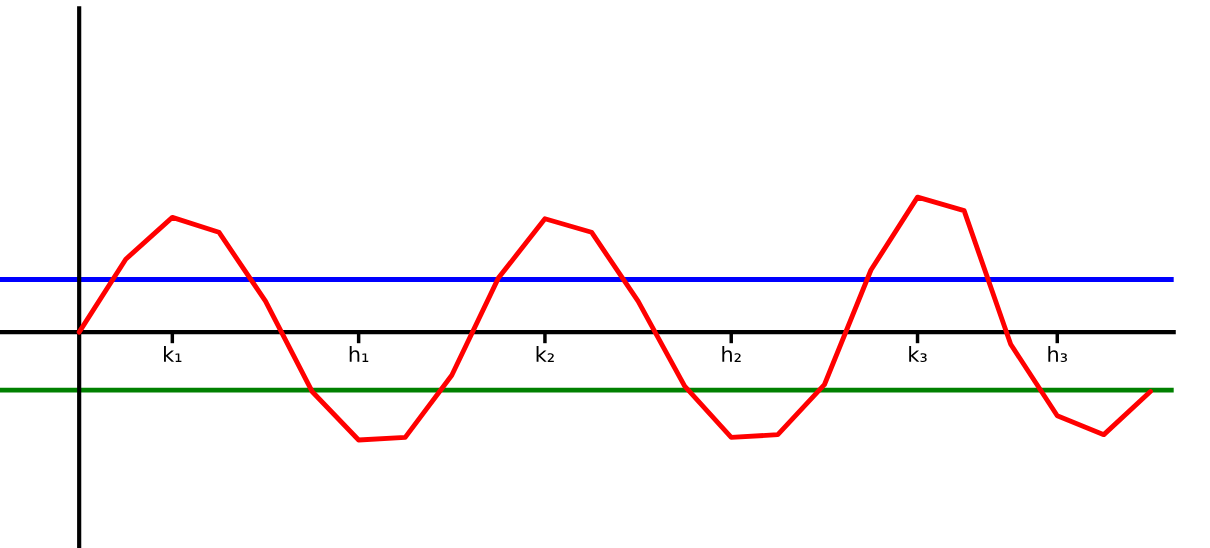 The height and width of the screenshot is (548, 1210). Describe the element at coordinates (731, 353) in the screenshot. I see `x-tick-label: h₂` at that location.